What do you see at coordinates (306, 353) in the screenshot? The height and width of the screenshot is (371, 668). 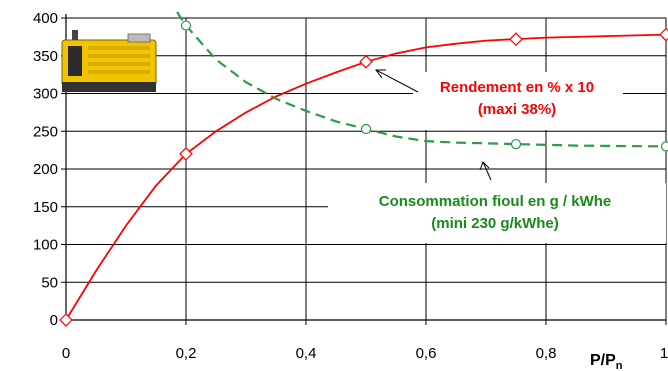 I see `x-tick-label: 0,4` at bounding box center [306, 353].